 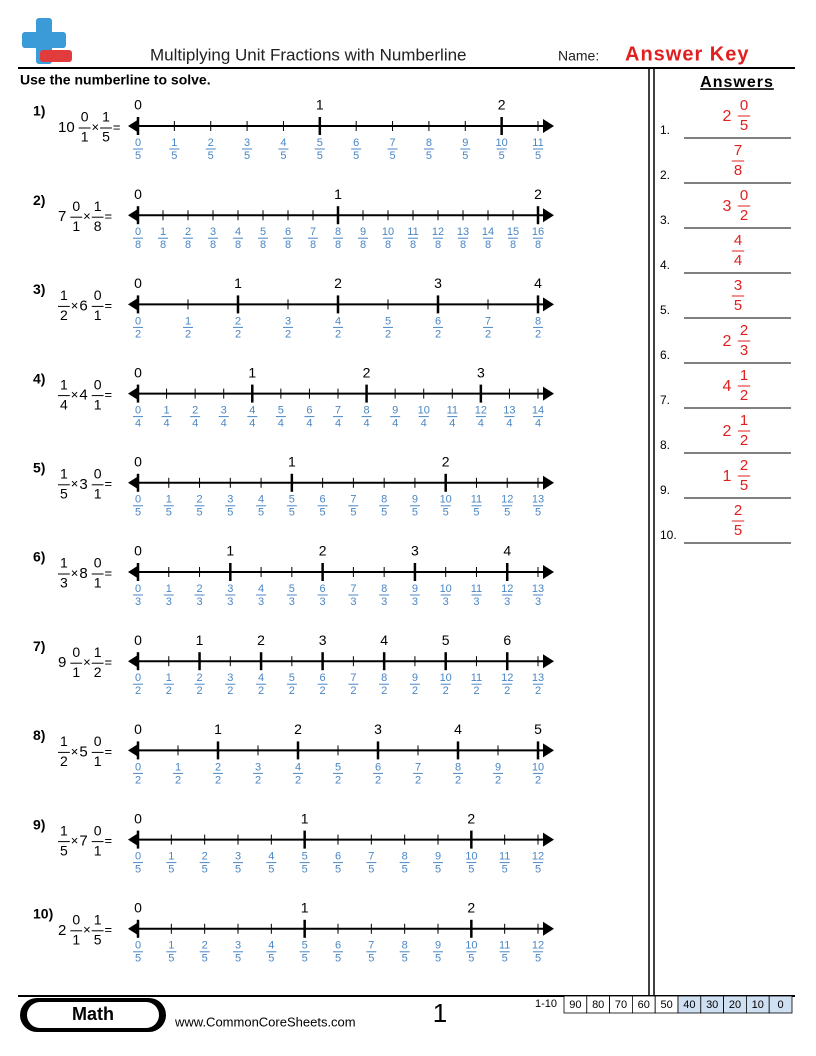 I want to click on whole-label: 3, so click(x=438, y=283).